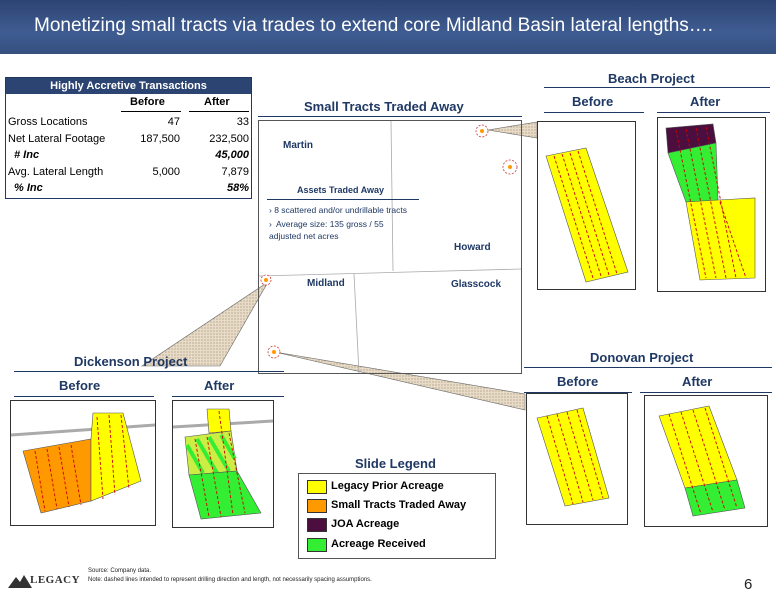 This screenshot has height=600, width=776. I want to click on legend-label: JOA Acreage, so click(365, 524).